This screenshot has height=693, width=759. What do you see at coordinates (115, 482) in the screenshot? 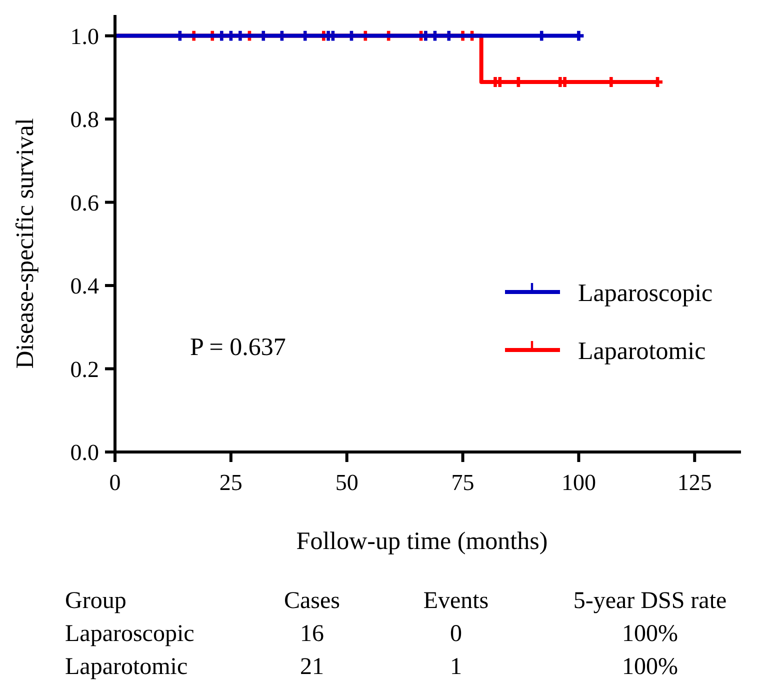
I see `x-tick-label: 0` at bounding box center [115, 482].